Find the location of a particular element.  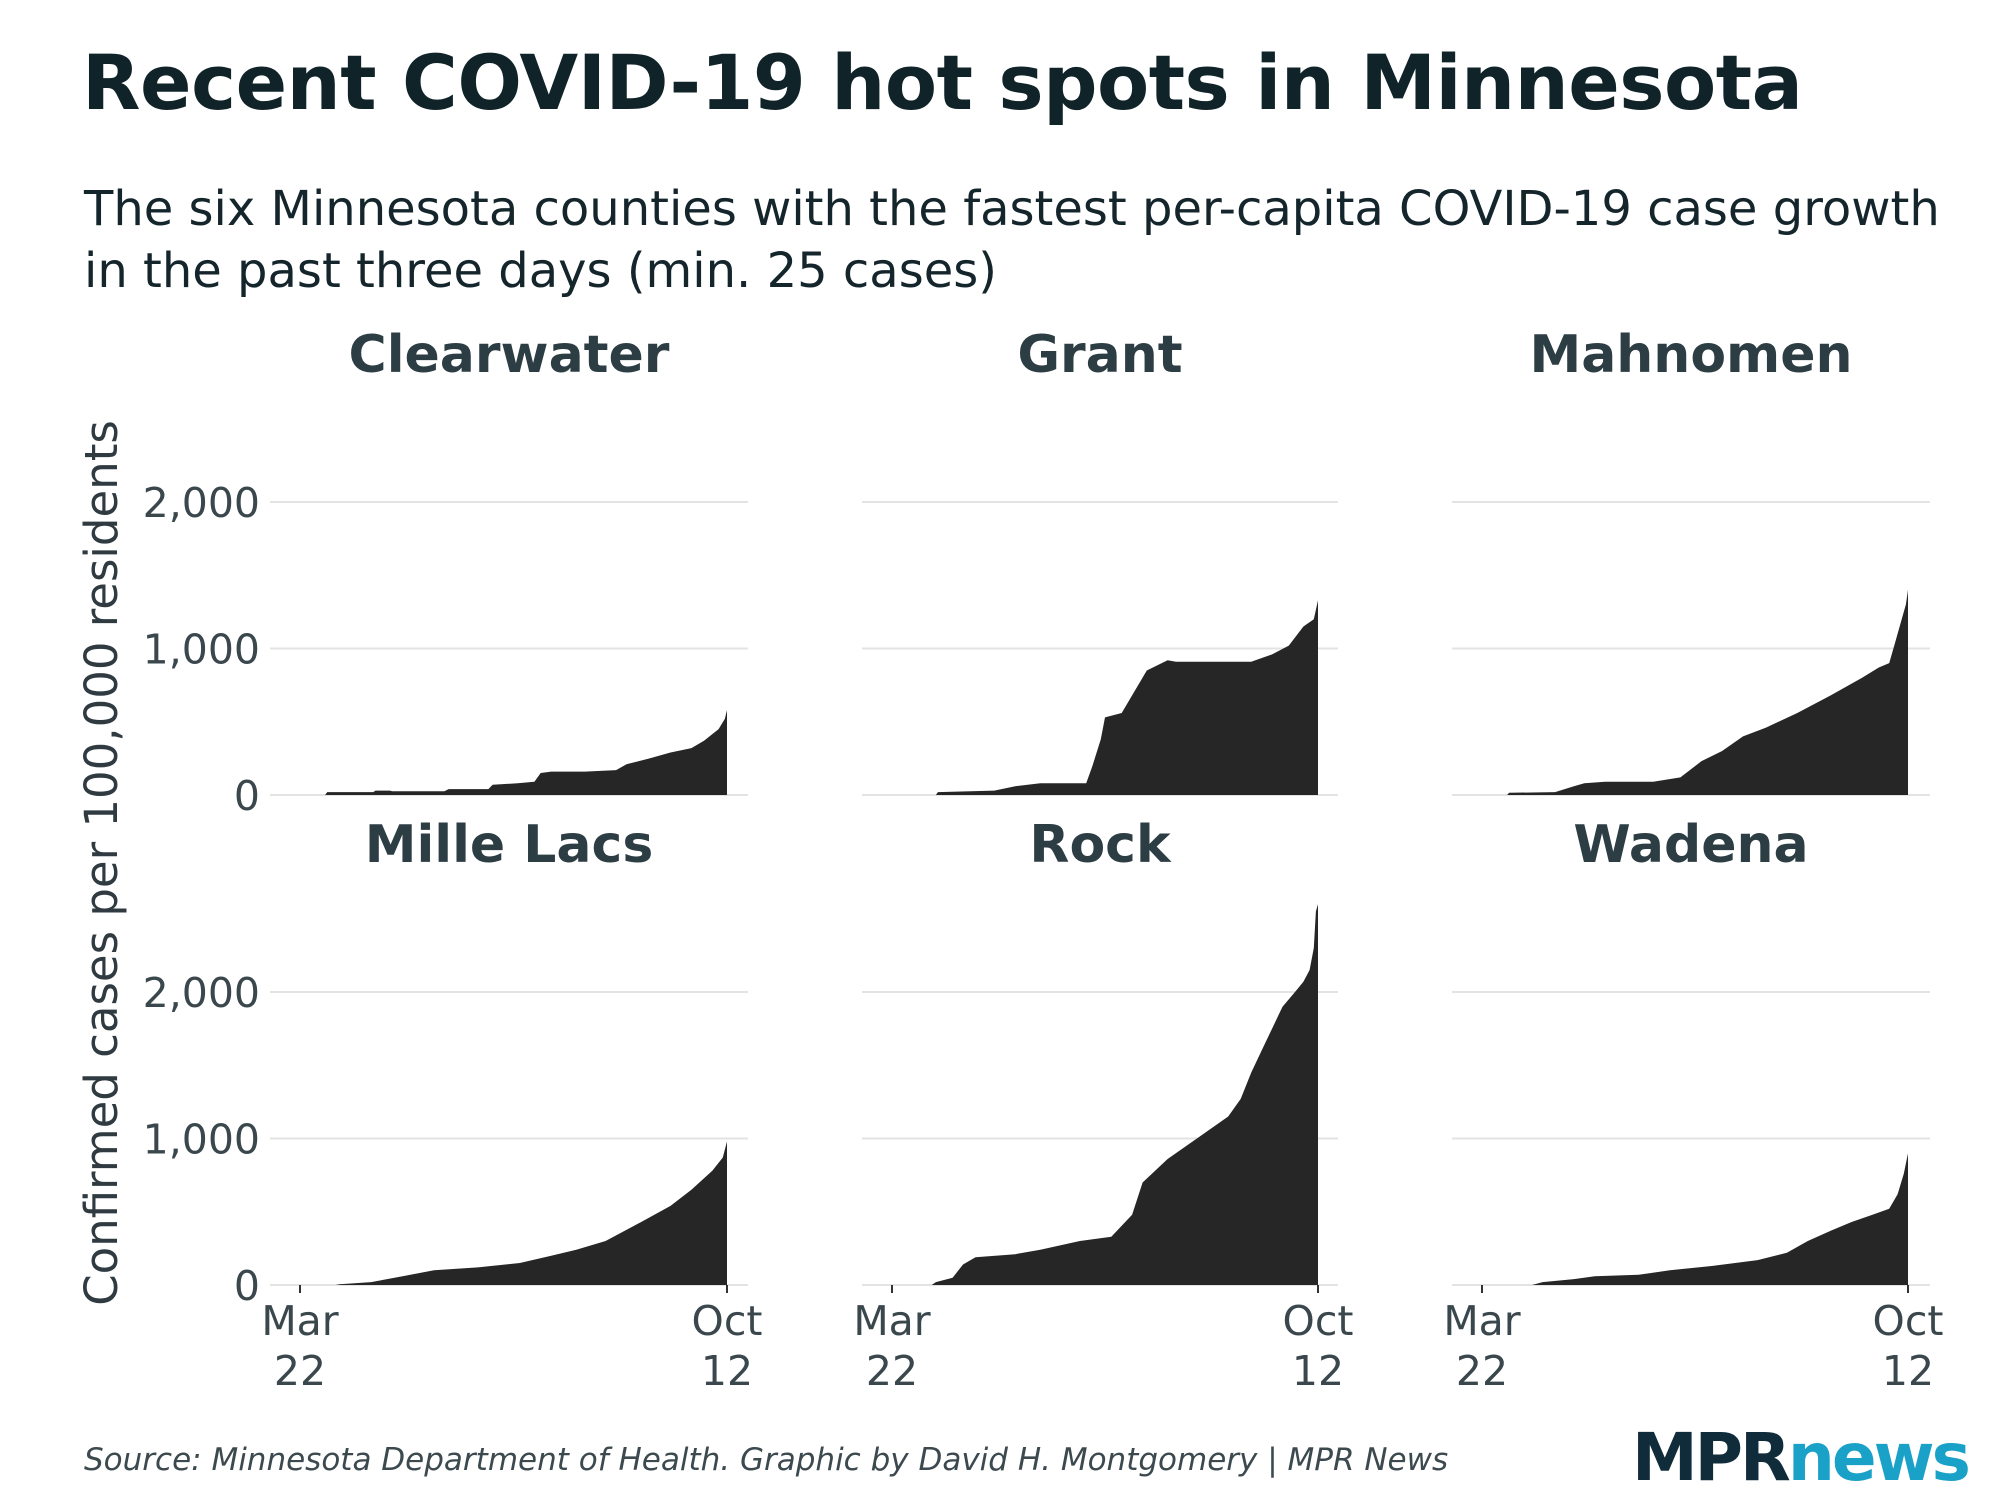

panel-clearwater: Clearwater 0 1,000 2,000 is located at coordinates (445, 572).